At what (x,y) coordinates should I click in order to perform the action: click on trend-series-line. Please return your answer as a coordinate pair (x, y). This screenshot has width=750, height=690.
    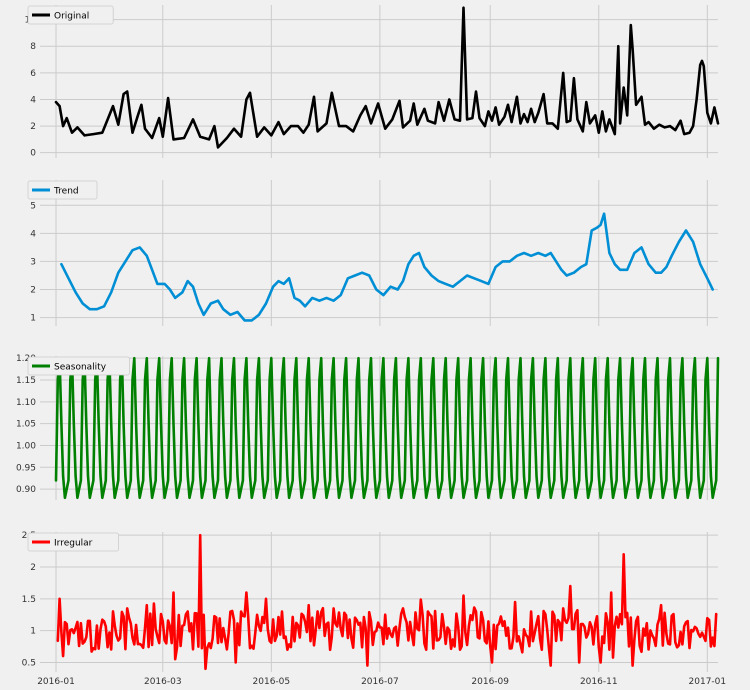
    Looking at the image, I should click on (387, 267).